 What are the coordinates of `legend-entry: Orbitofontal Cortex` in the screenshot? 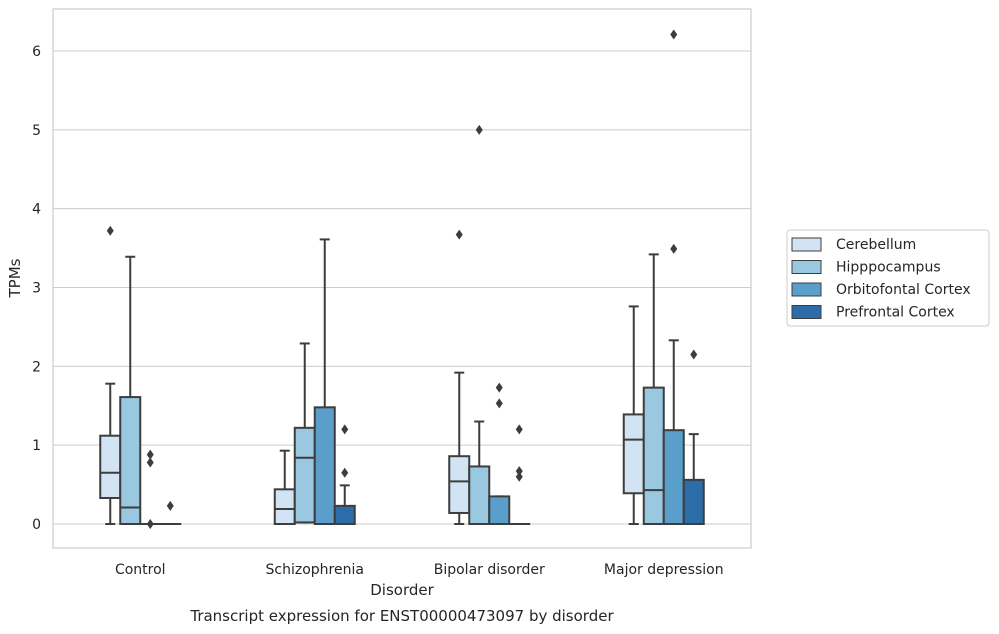 It's located at (903, 290).